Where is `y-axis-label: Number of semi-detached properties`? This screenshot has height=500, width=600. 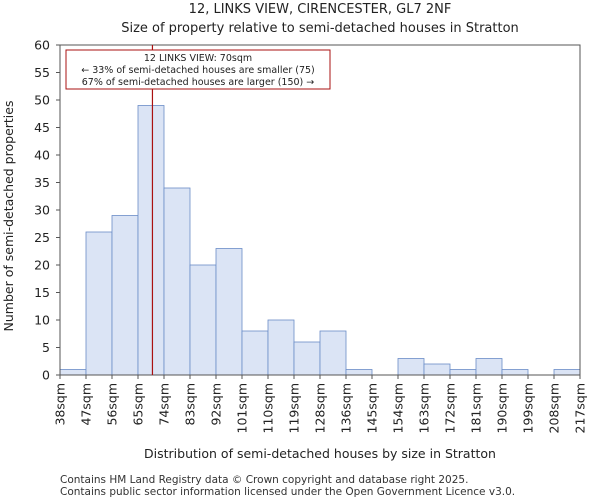 y-axis-label: Number of semi-detached properties is located at coordinates (8, 216).